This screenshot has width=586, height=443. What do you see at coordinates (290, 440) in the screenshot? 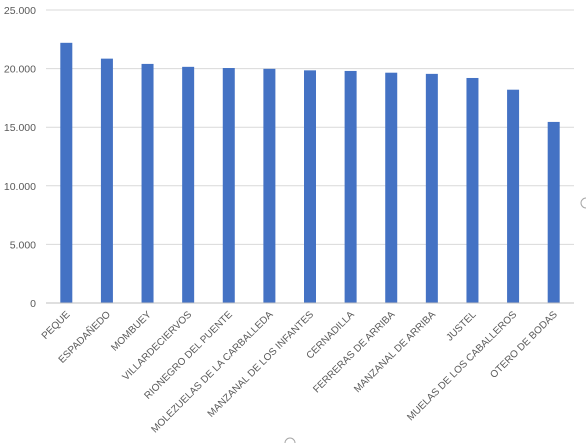
I see `chart-edge-handle-bottom` at bounding box center [290, 440].